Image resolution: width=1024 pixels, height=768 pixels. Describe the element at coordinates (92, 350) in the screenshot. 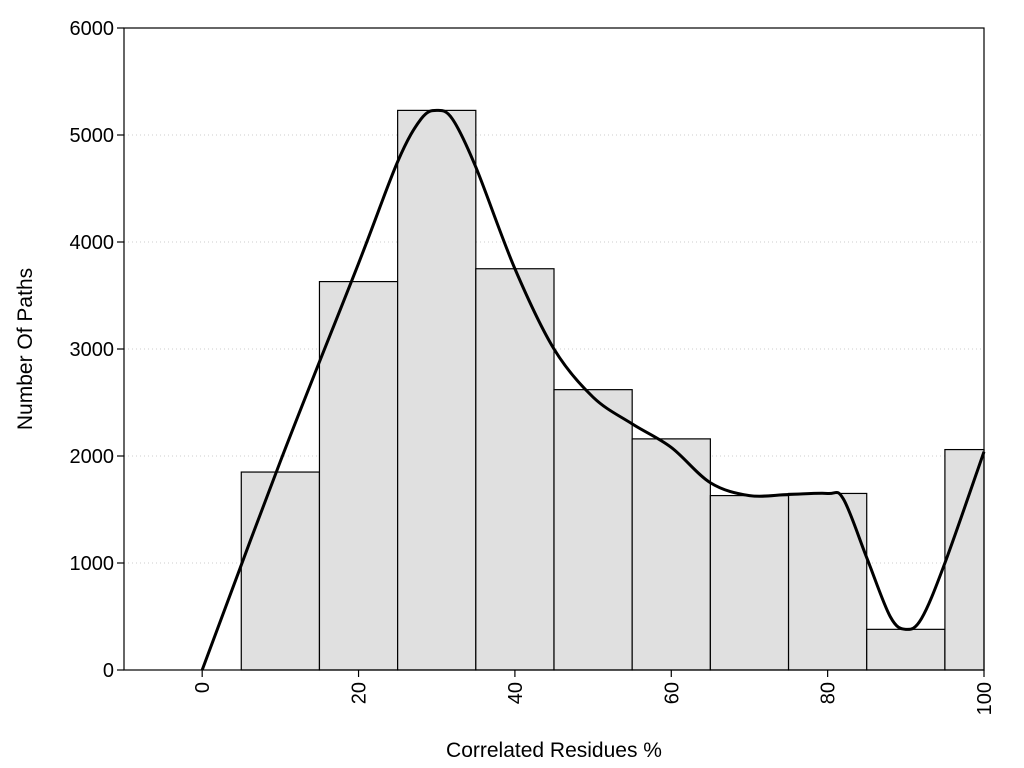

I see `y-tick-label: 3000` at that location.